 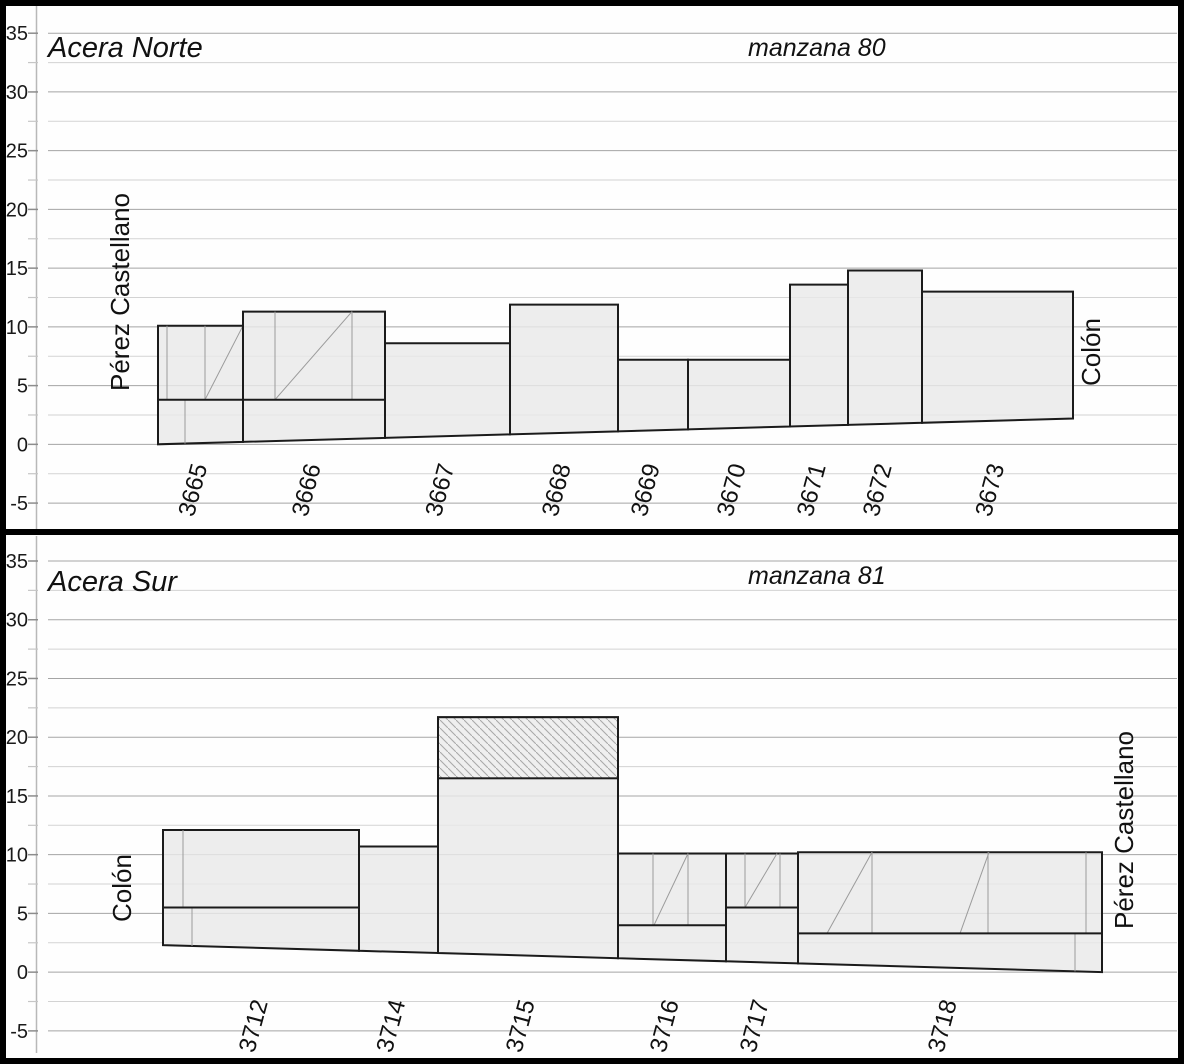 I want to click on building-number-label: 3666, so click(x=307, y=490).